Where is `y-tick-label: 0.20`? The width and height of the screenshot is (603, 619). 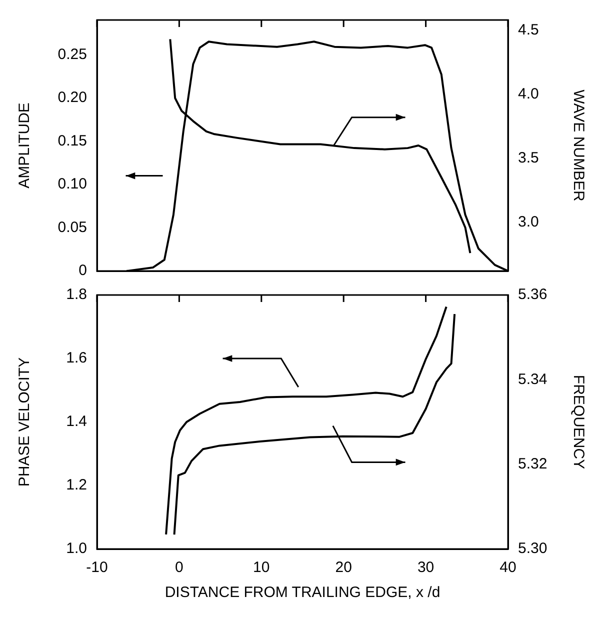
y-tick-label: 0.20 is located at coordinates (72, 97).